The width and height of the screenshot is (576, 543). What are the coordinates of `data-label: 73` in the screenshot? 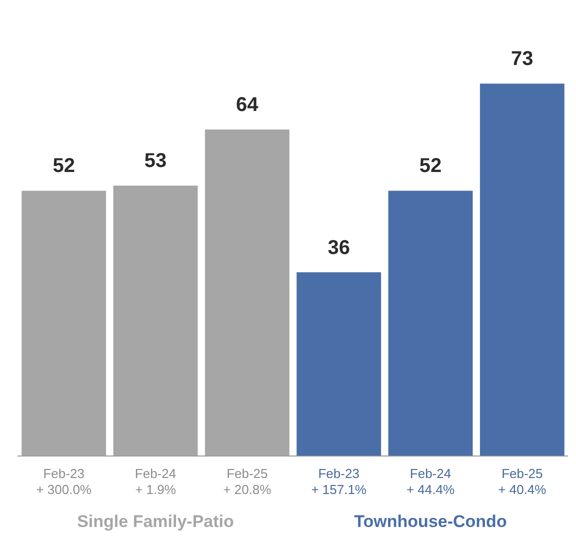 It's located at (522, 59).